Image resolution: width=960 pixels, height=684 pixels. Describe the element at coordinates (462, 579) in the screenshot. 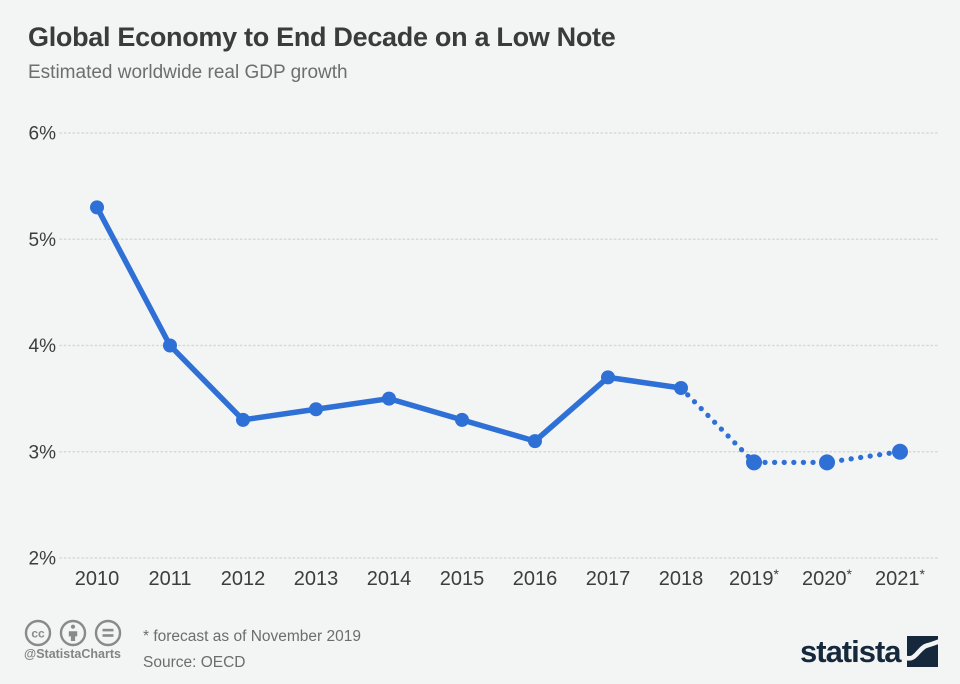

I see `x-axis-tick-label: 2015` at that location.